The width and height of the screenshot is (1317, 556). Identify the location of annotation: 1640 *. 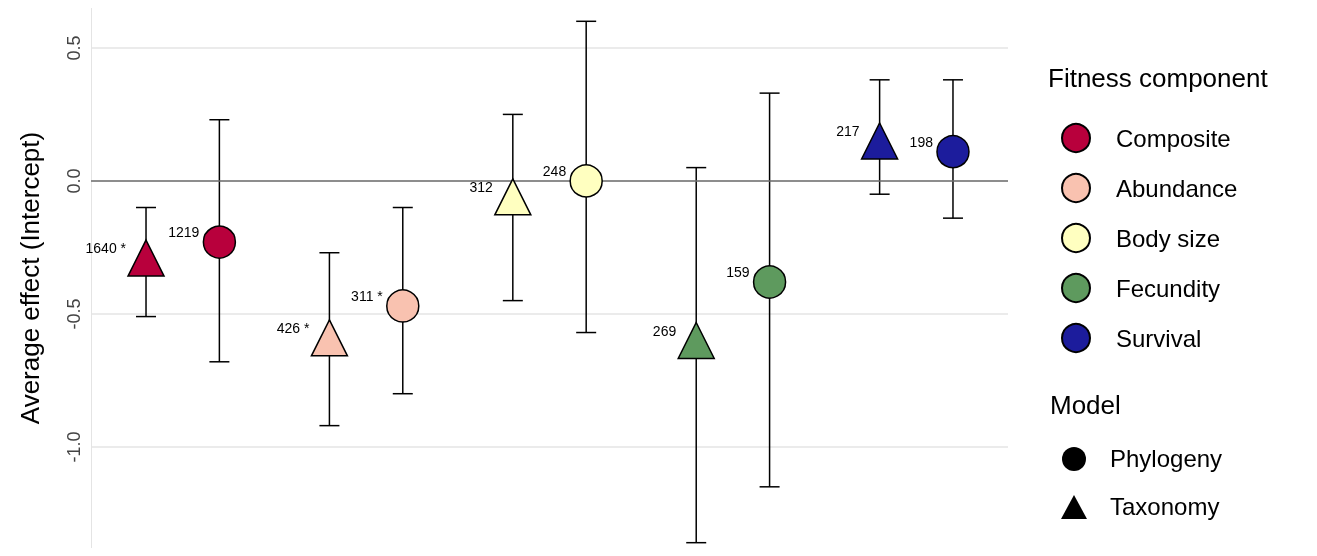
(106, 248).